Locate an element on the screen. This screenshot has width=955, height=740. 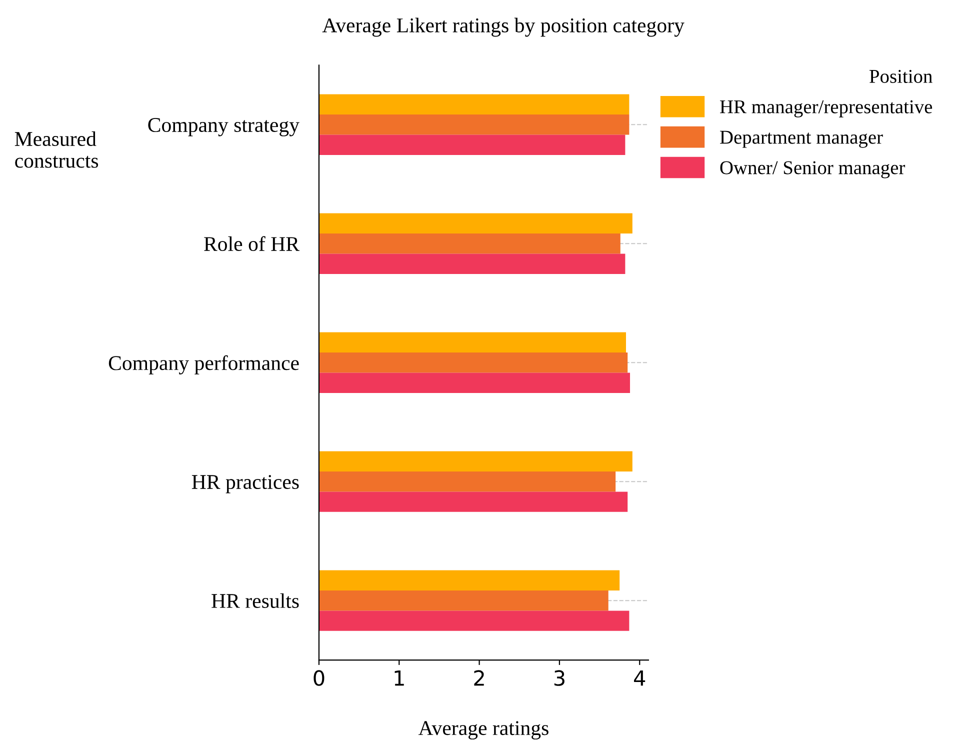
x-tick-label: 4 is located at coordinates (640, 678).